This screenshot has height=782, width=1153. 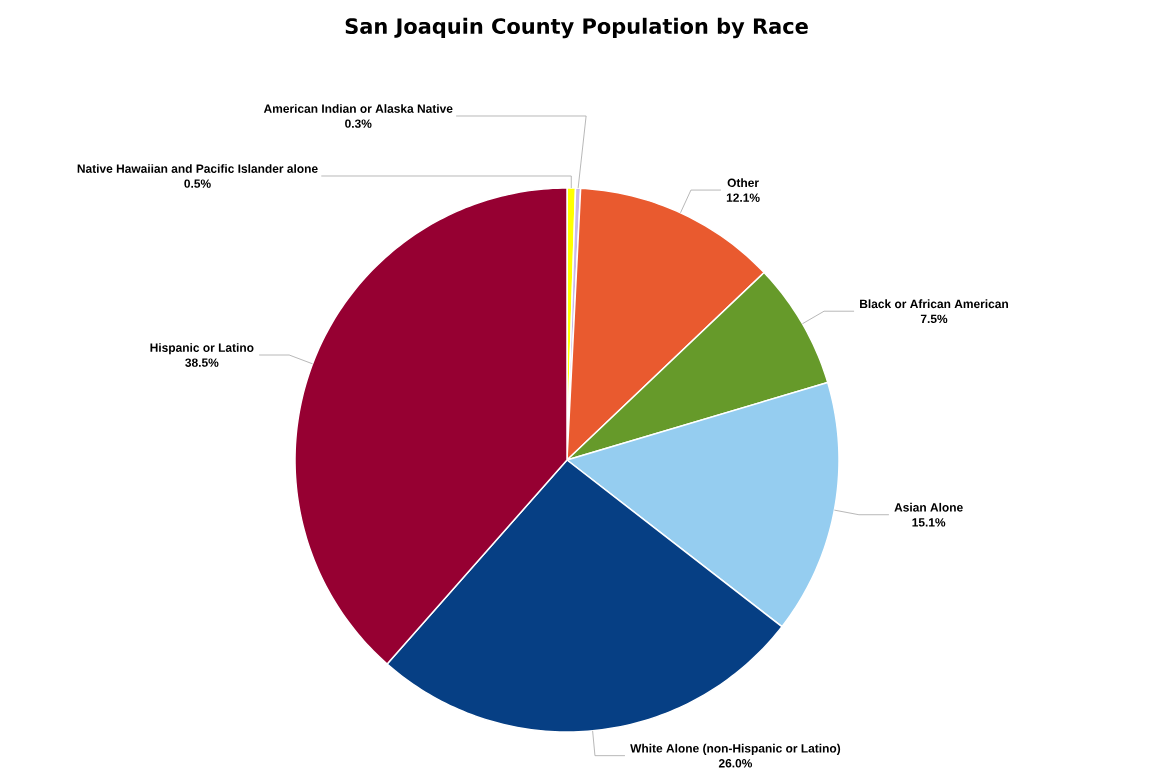 I want to click on slice-label: Black or African American, so click(x=934, y=304).